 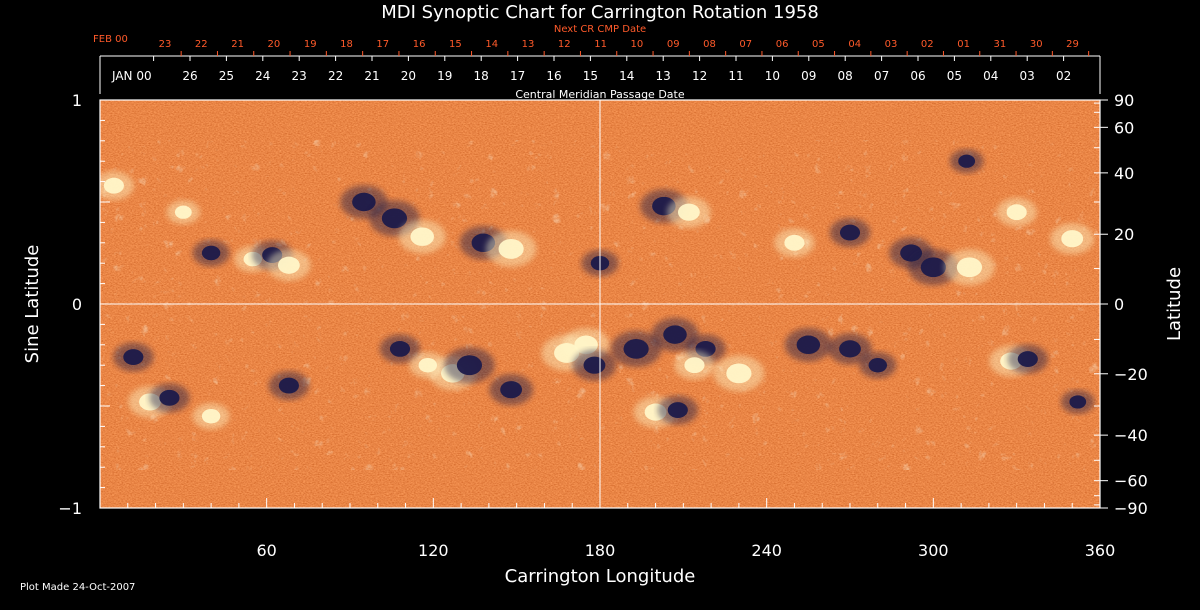 I want to click on next-cr-date-label: 17, so click(x=382, y=44).